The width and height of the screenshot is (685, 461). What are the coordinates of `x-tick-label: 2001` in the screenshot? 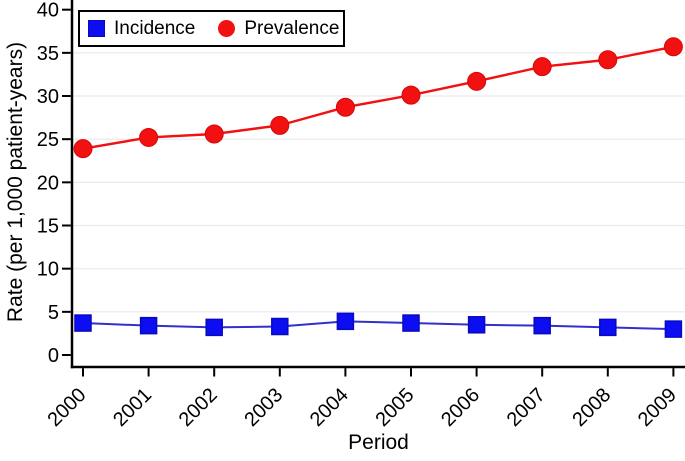 It's located at (132, 407).